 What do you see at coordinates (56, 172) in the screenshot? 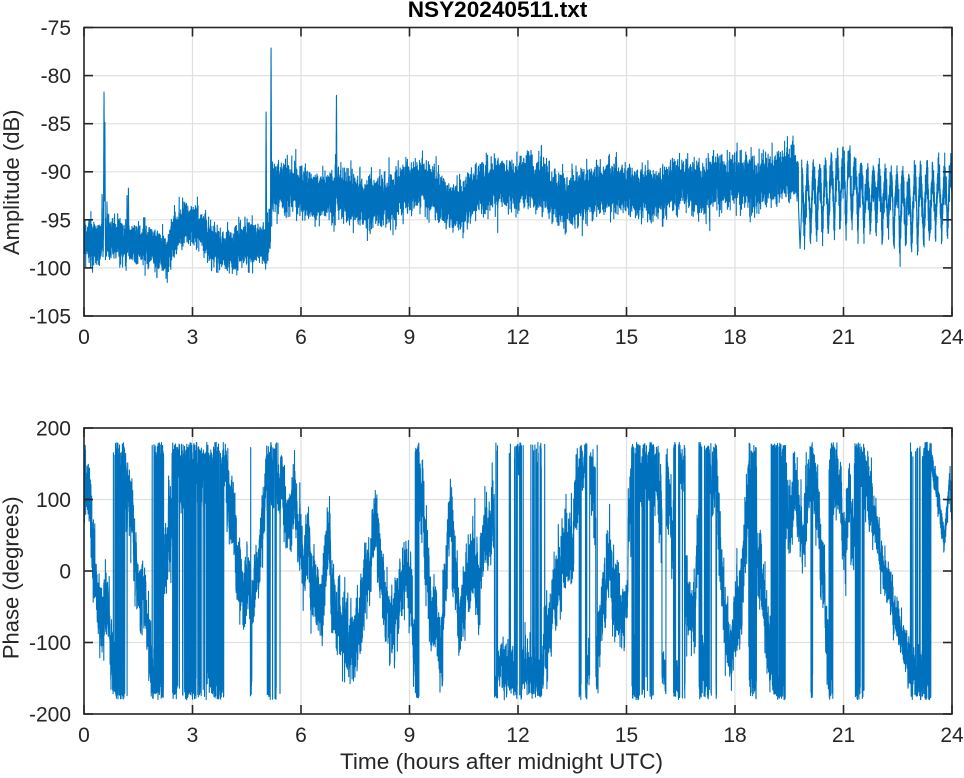
I see `svg-text: -90` at bounding box center [56, 172].